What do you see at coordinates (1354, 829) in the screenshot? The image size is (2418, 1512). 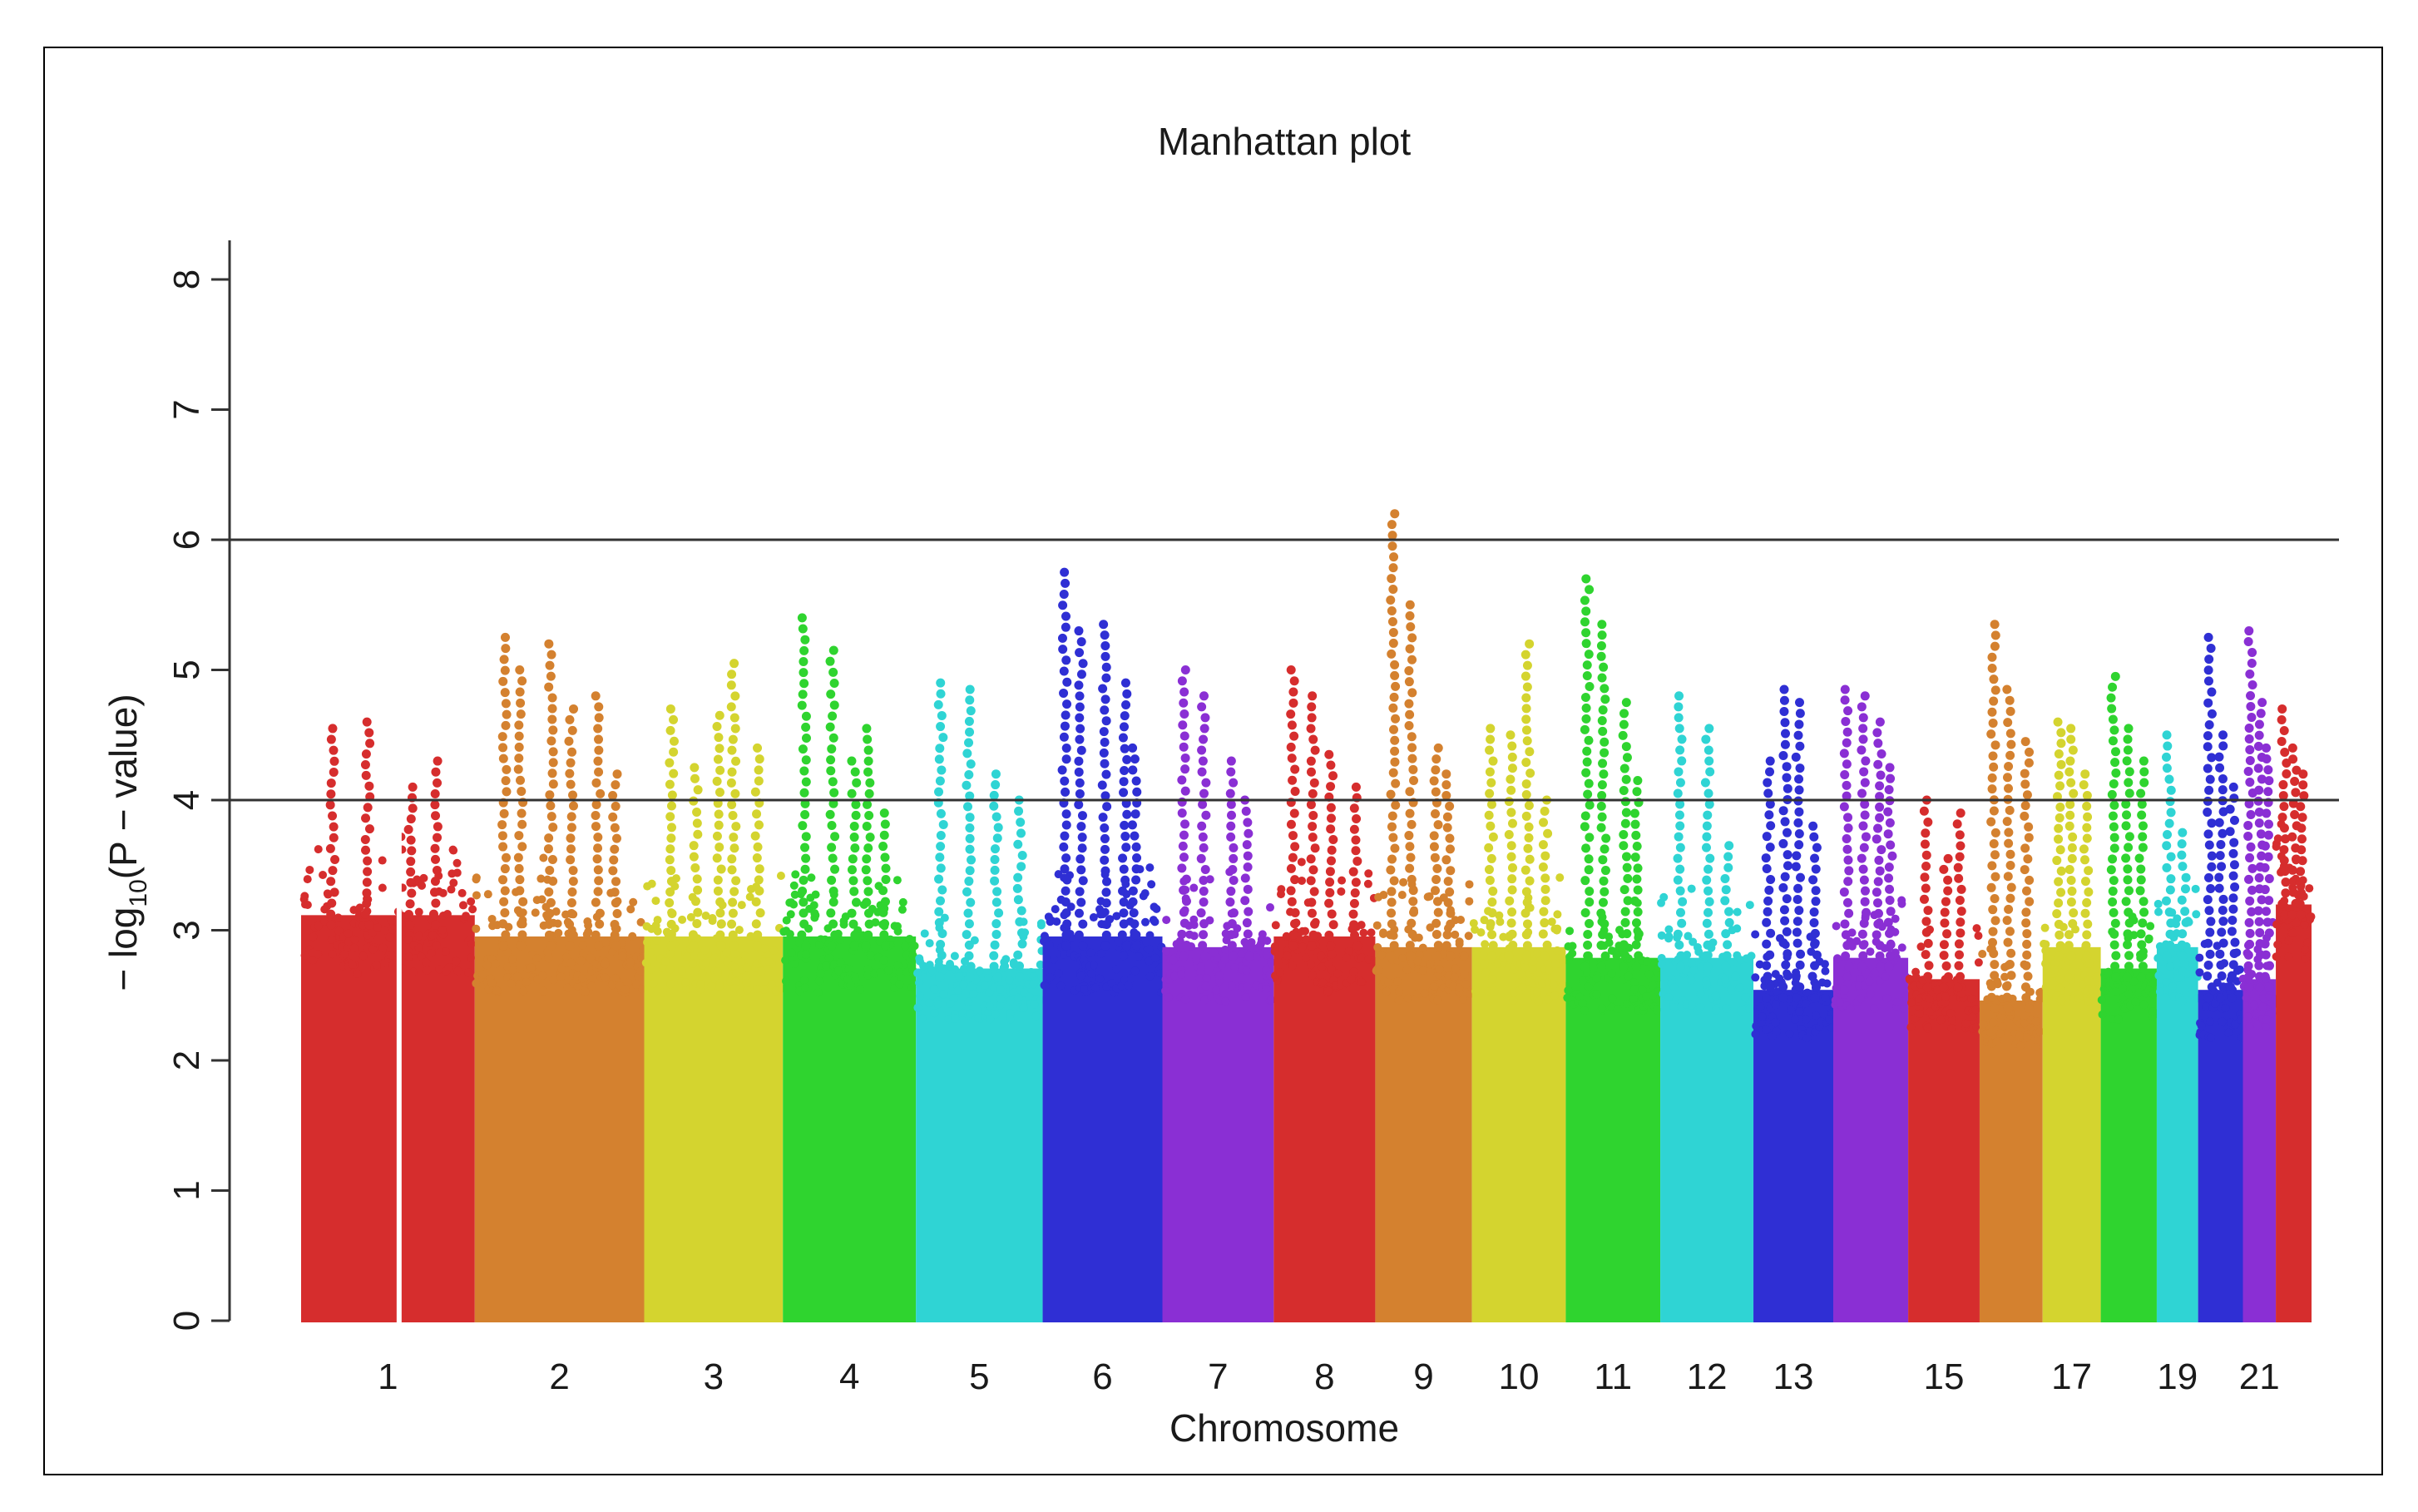 I see `chromosome-8-peak-point` at bounding box center [1354, 829].